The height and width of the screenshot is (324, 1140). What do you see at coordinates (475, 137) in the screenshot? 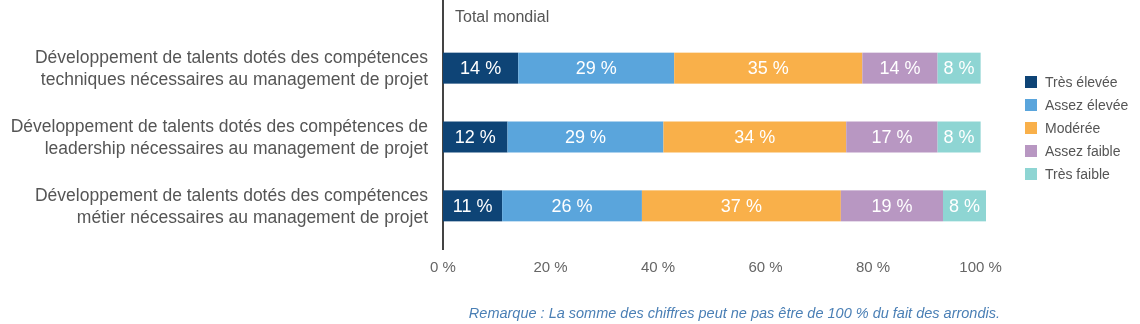
I see `data-label: 12 %` at bounding box center [475, 137].